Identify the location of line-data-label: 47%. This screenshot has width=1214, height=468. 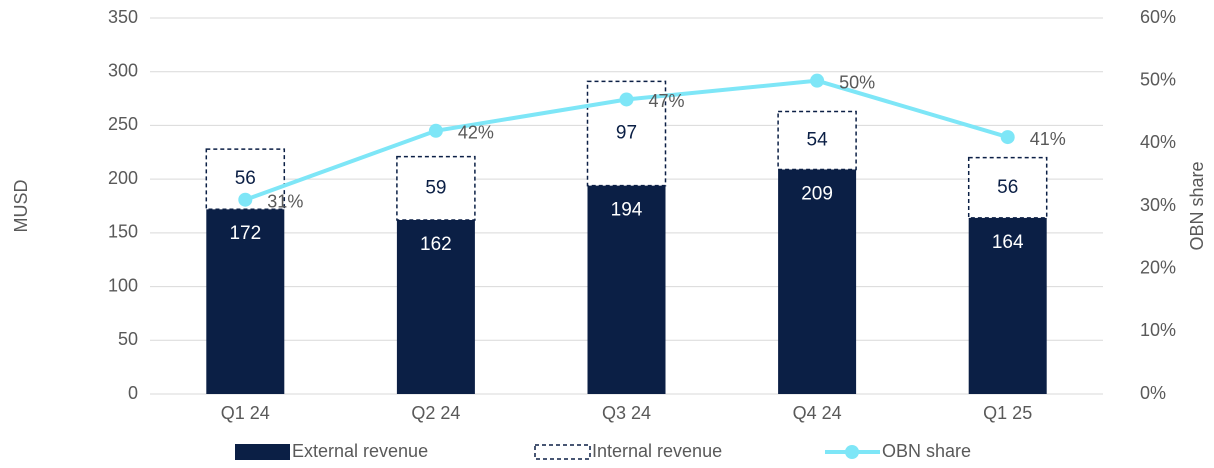
(667, 101).